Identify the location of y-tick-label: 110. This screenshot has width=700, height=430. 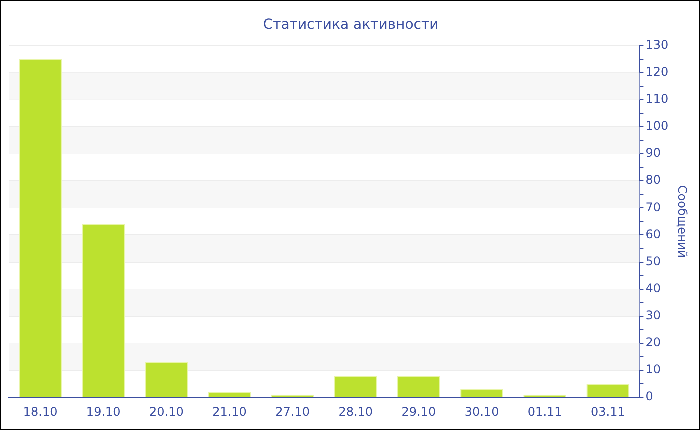
(657, 99).